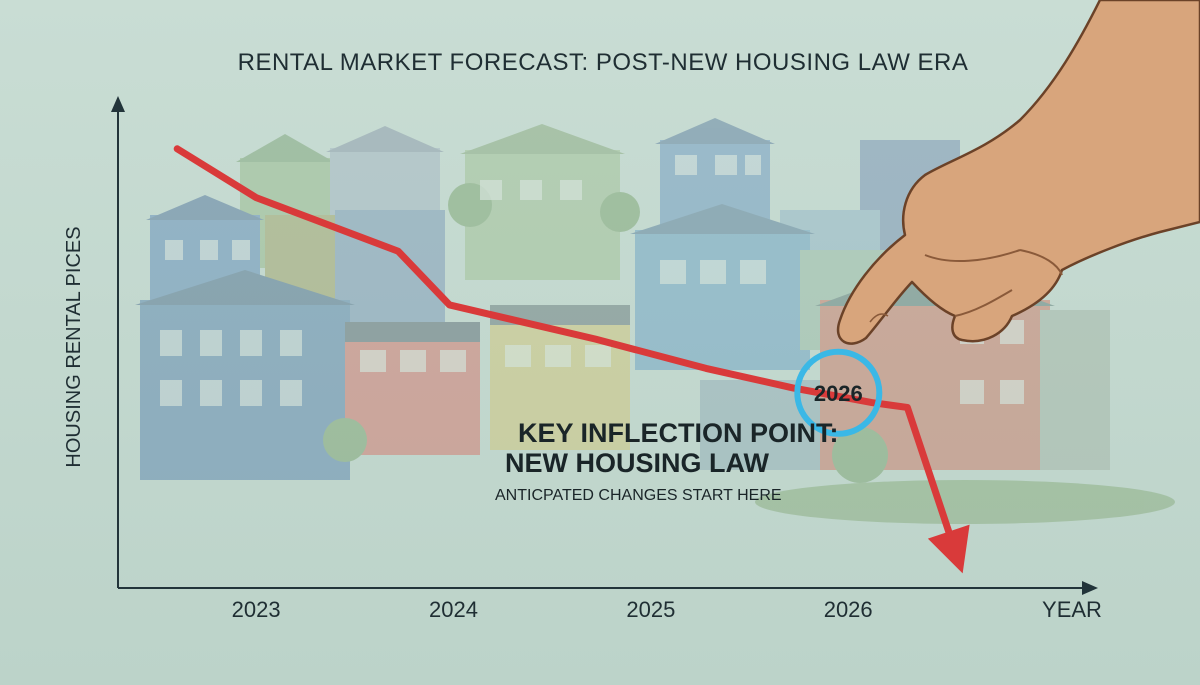 This screenshot has width=1200, height=685. I want to click on highlight-marker: 2026, so click(838, 392).